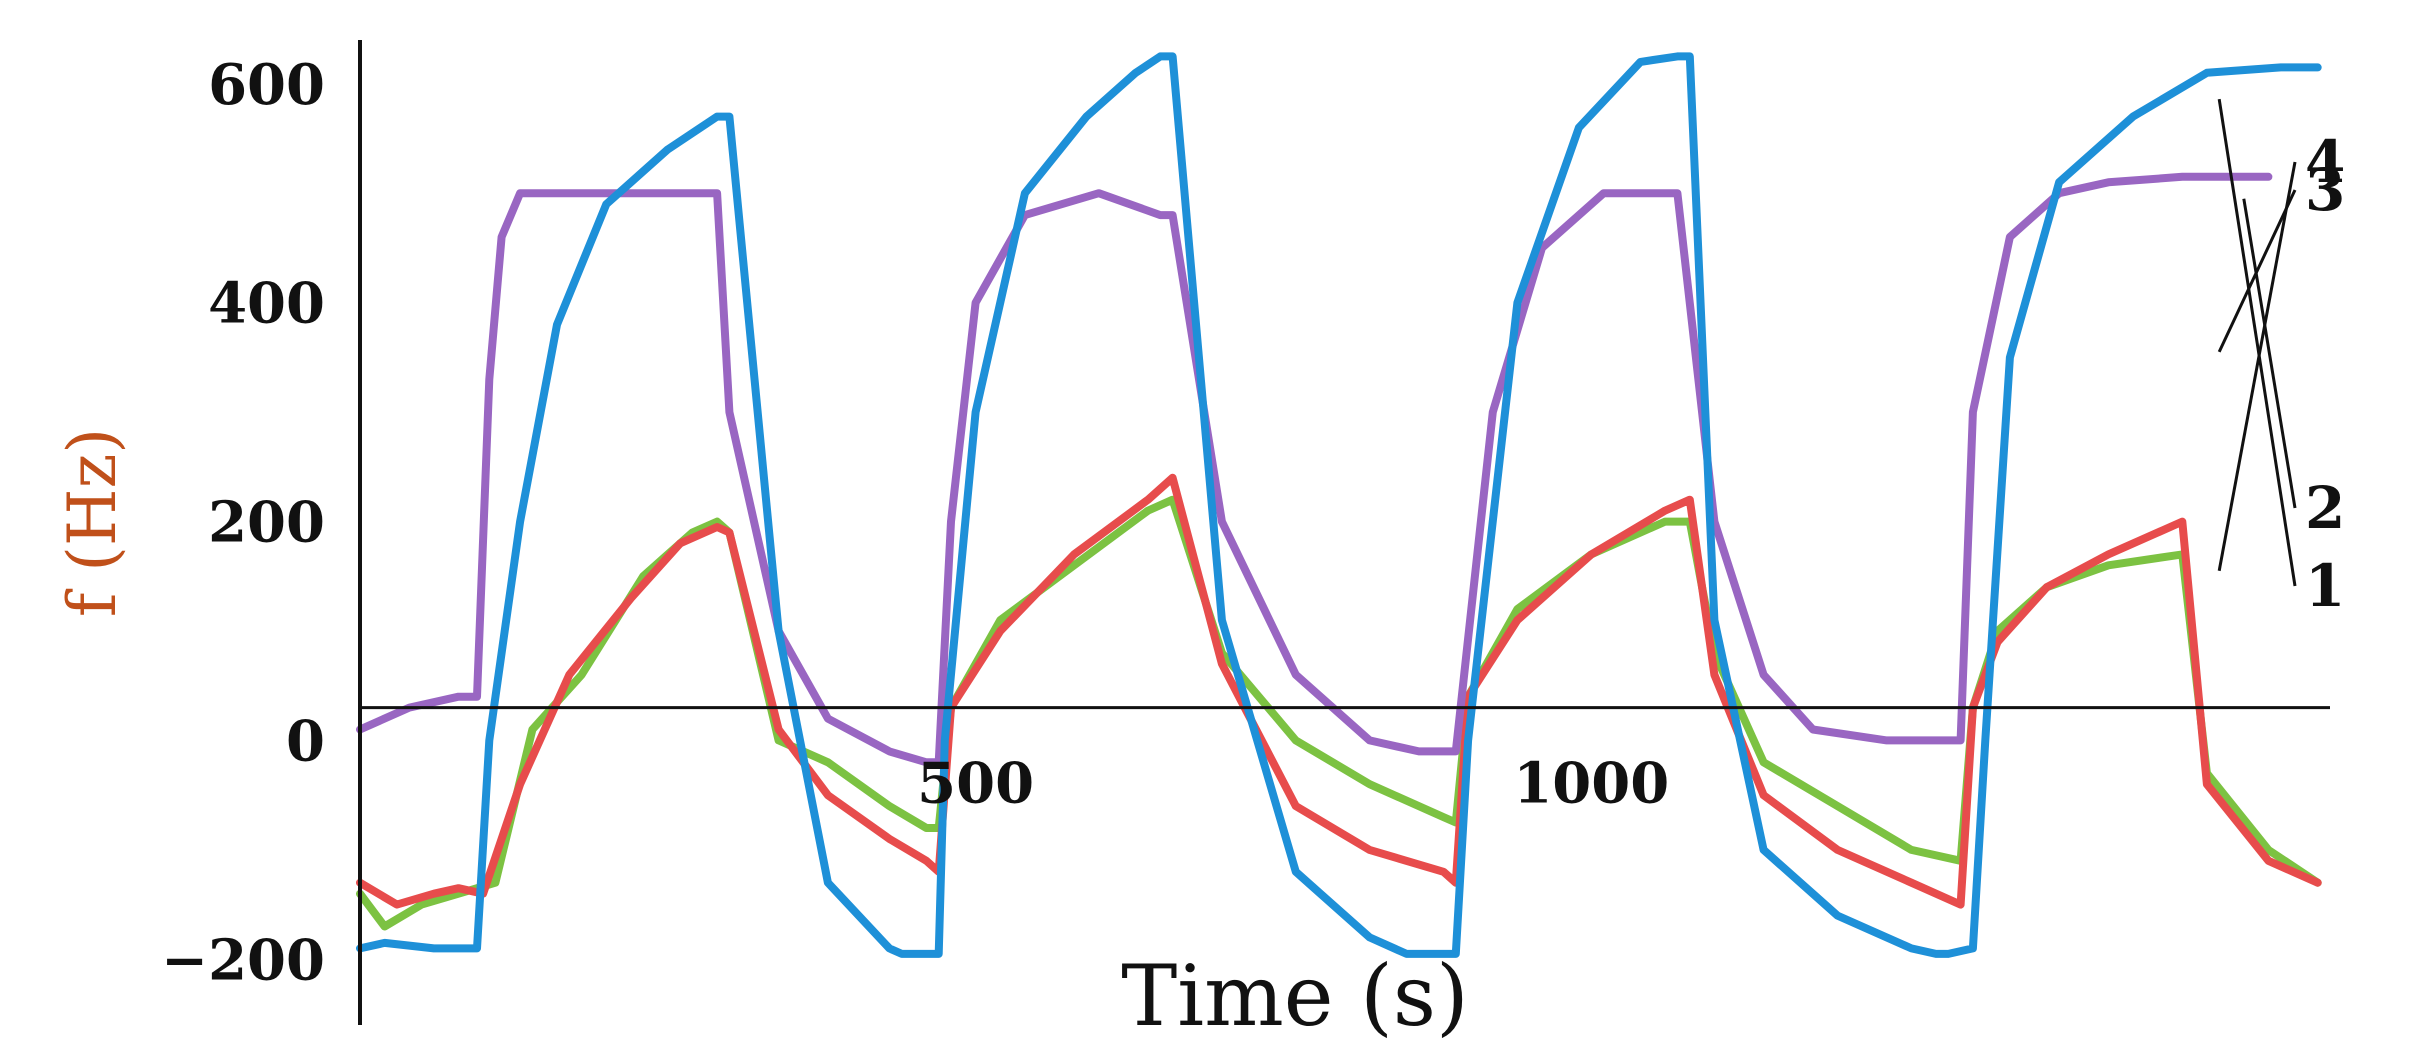 Image resolution: width=2415 pixels, height=1062 pixels. I want to click on callout-label-4: 4, so click(2325, 162).